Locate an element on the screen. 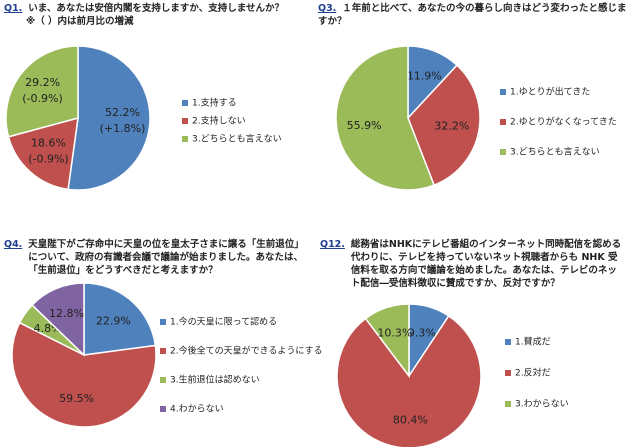  q3-heading: Q3. １年前と比べて、あなたの今の暮らし向きはどう変わったと感じますか？ is located at coordinates (473, 15).